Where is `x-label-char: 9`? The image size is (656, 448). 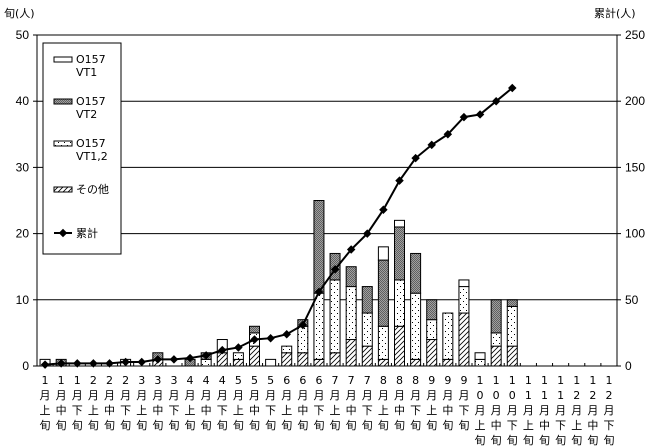 x-label-char: 9 is located at coordinates (463, 380).